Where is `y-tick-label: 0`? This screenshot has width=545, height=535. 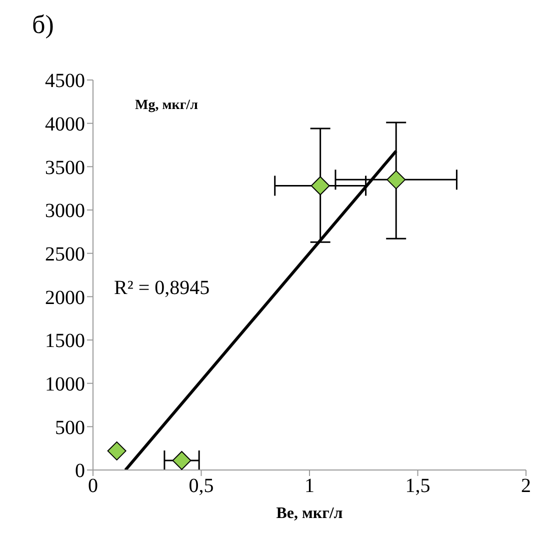 y-tick-label: 0 is located at coordinates (80, 471).